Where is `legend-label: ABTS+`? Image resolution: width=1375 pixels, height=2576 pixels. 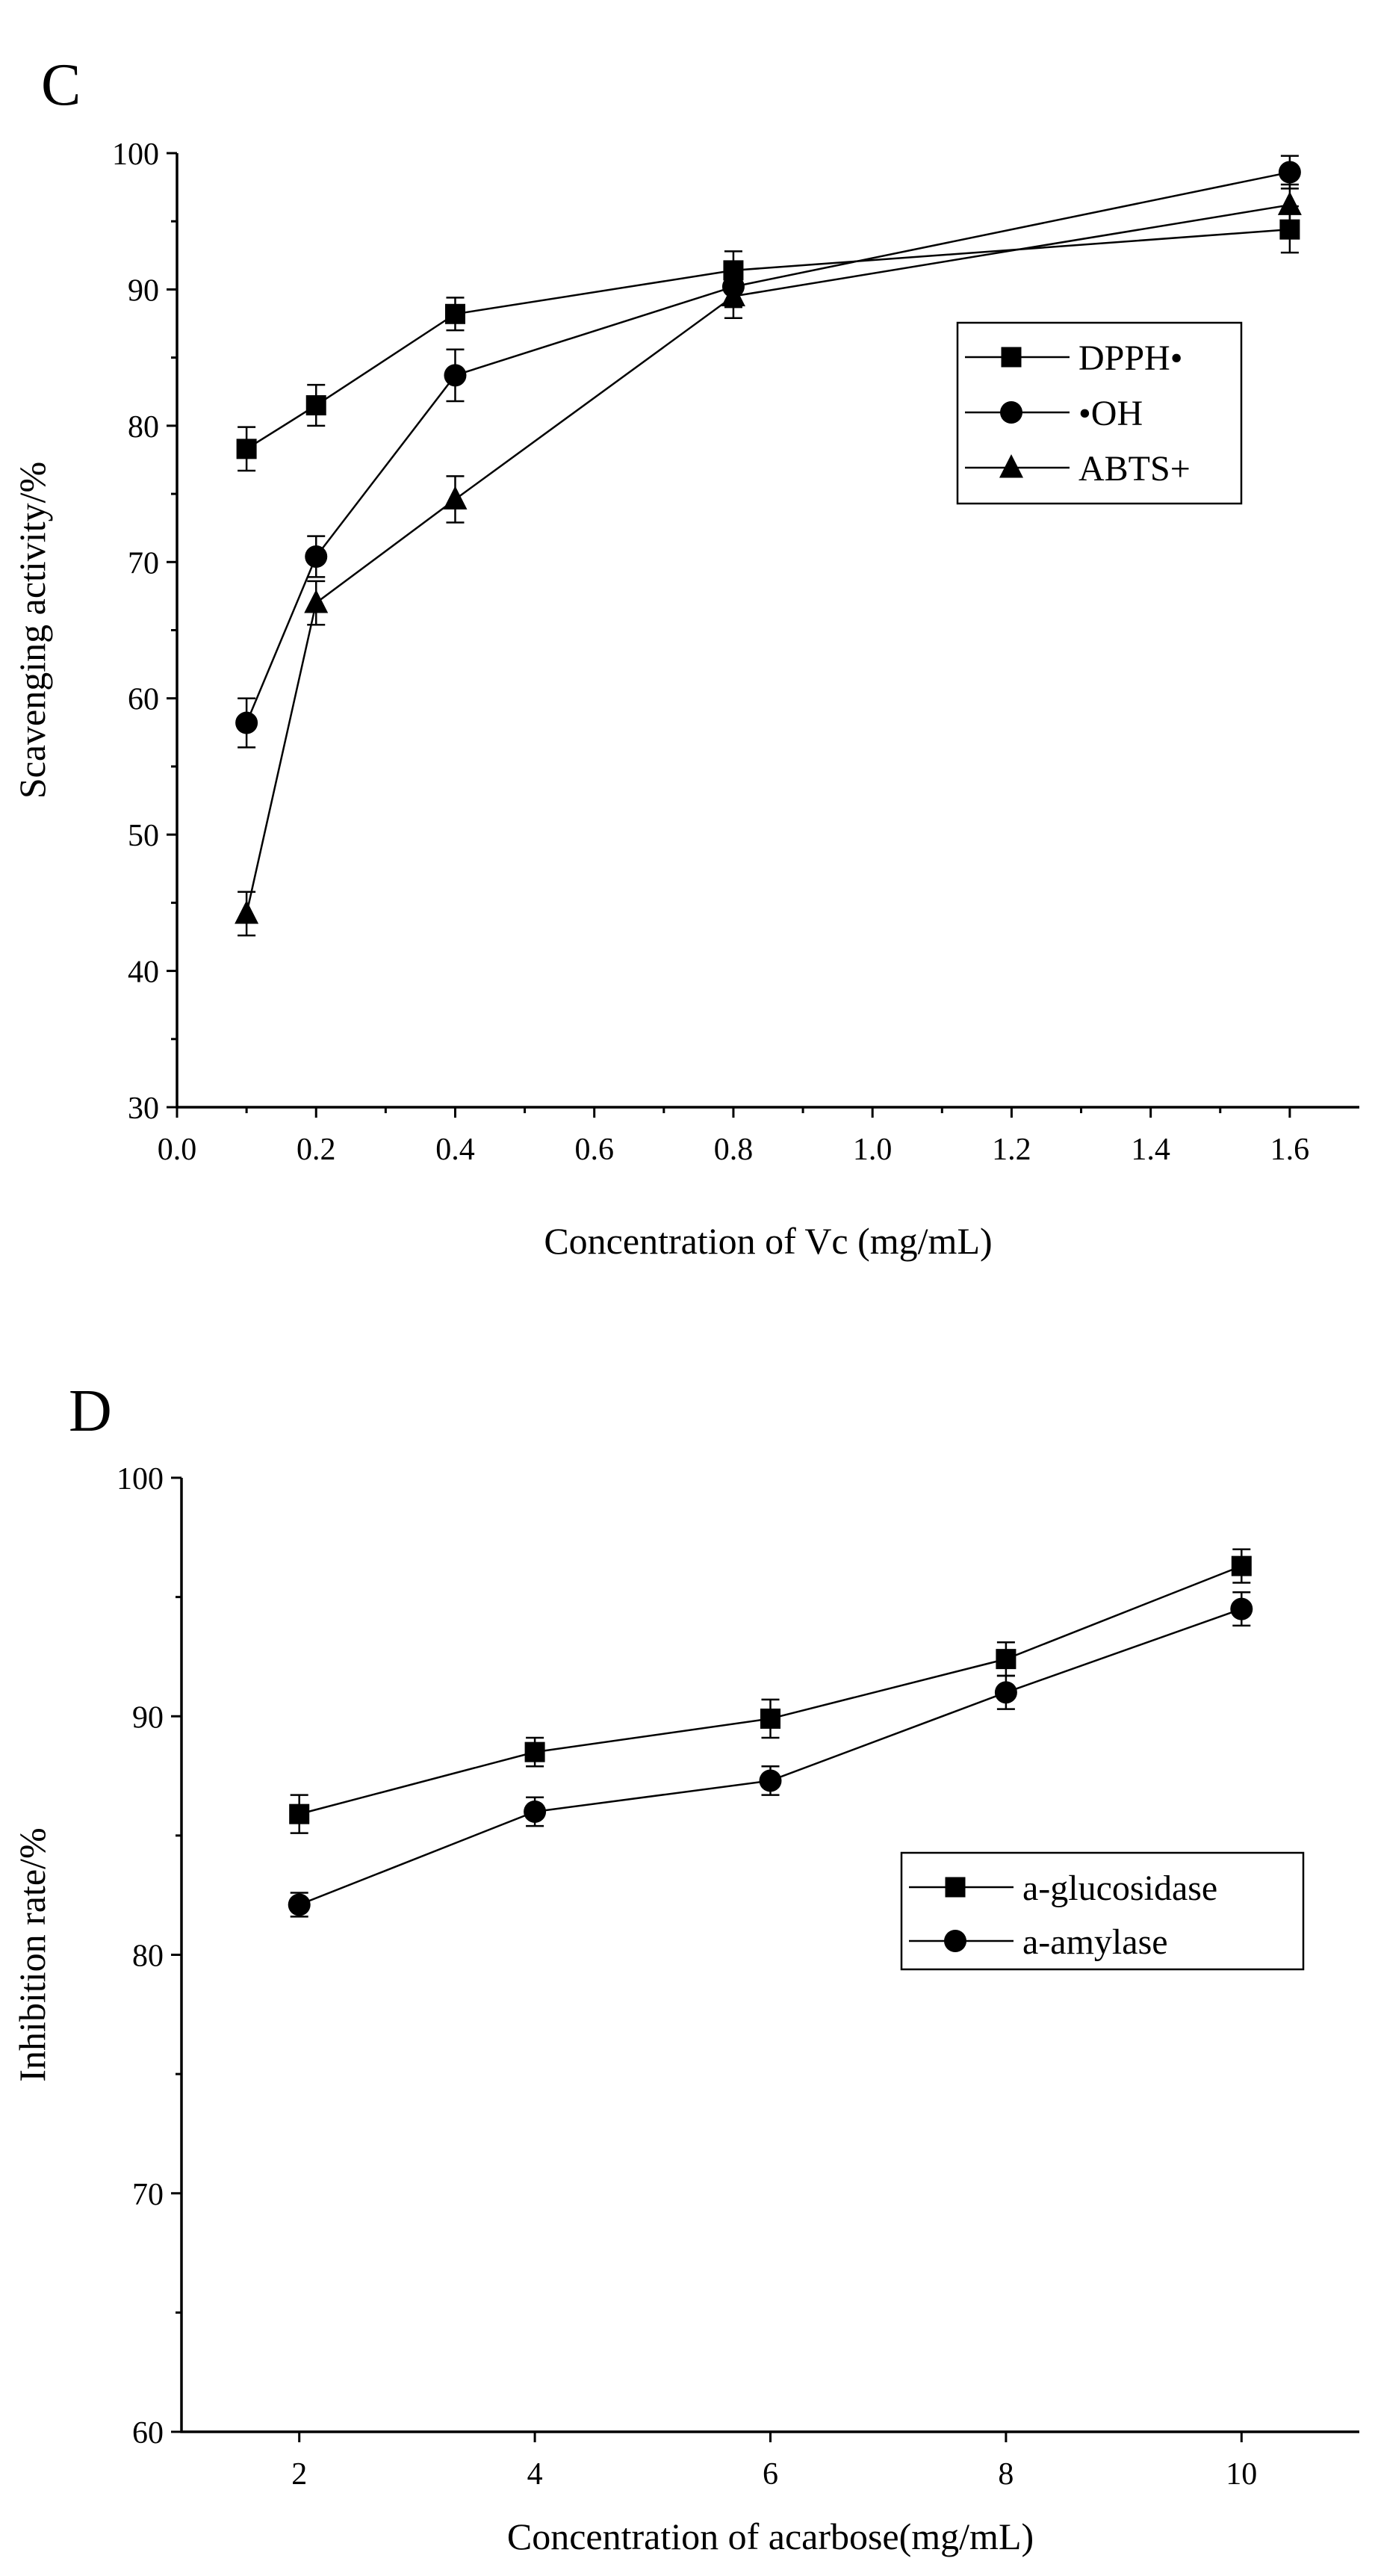
legend-label: ABTS+ is located at coordinates (1134, 469).